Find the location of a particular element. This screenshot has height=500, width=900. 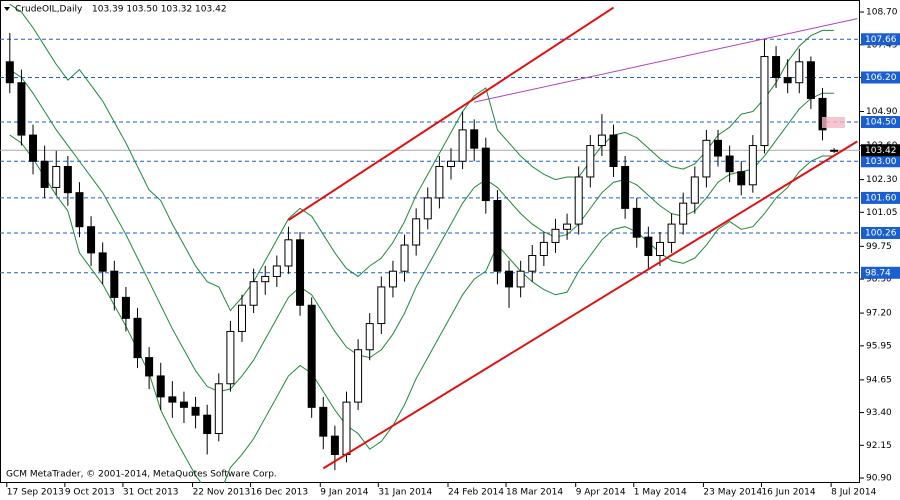

level-label: 107.66 is located at coordinates (881, 40).